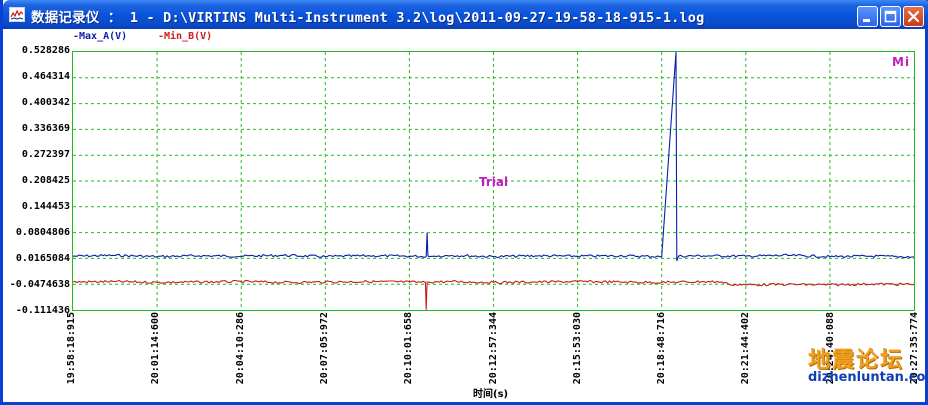 This screenshot has height=405, width=928. What do you see at coordinates (577, 348) in the screenshot?
I see `x-tick-label: 20:15:53:030` at bounding box center [577, 348].